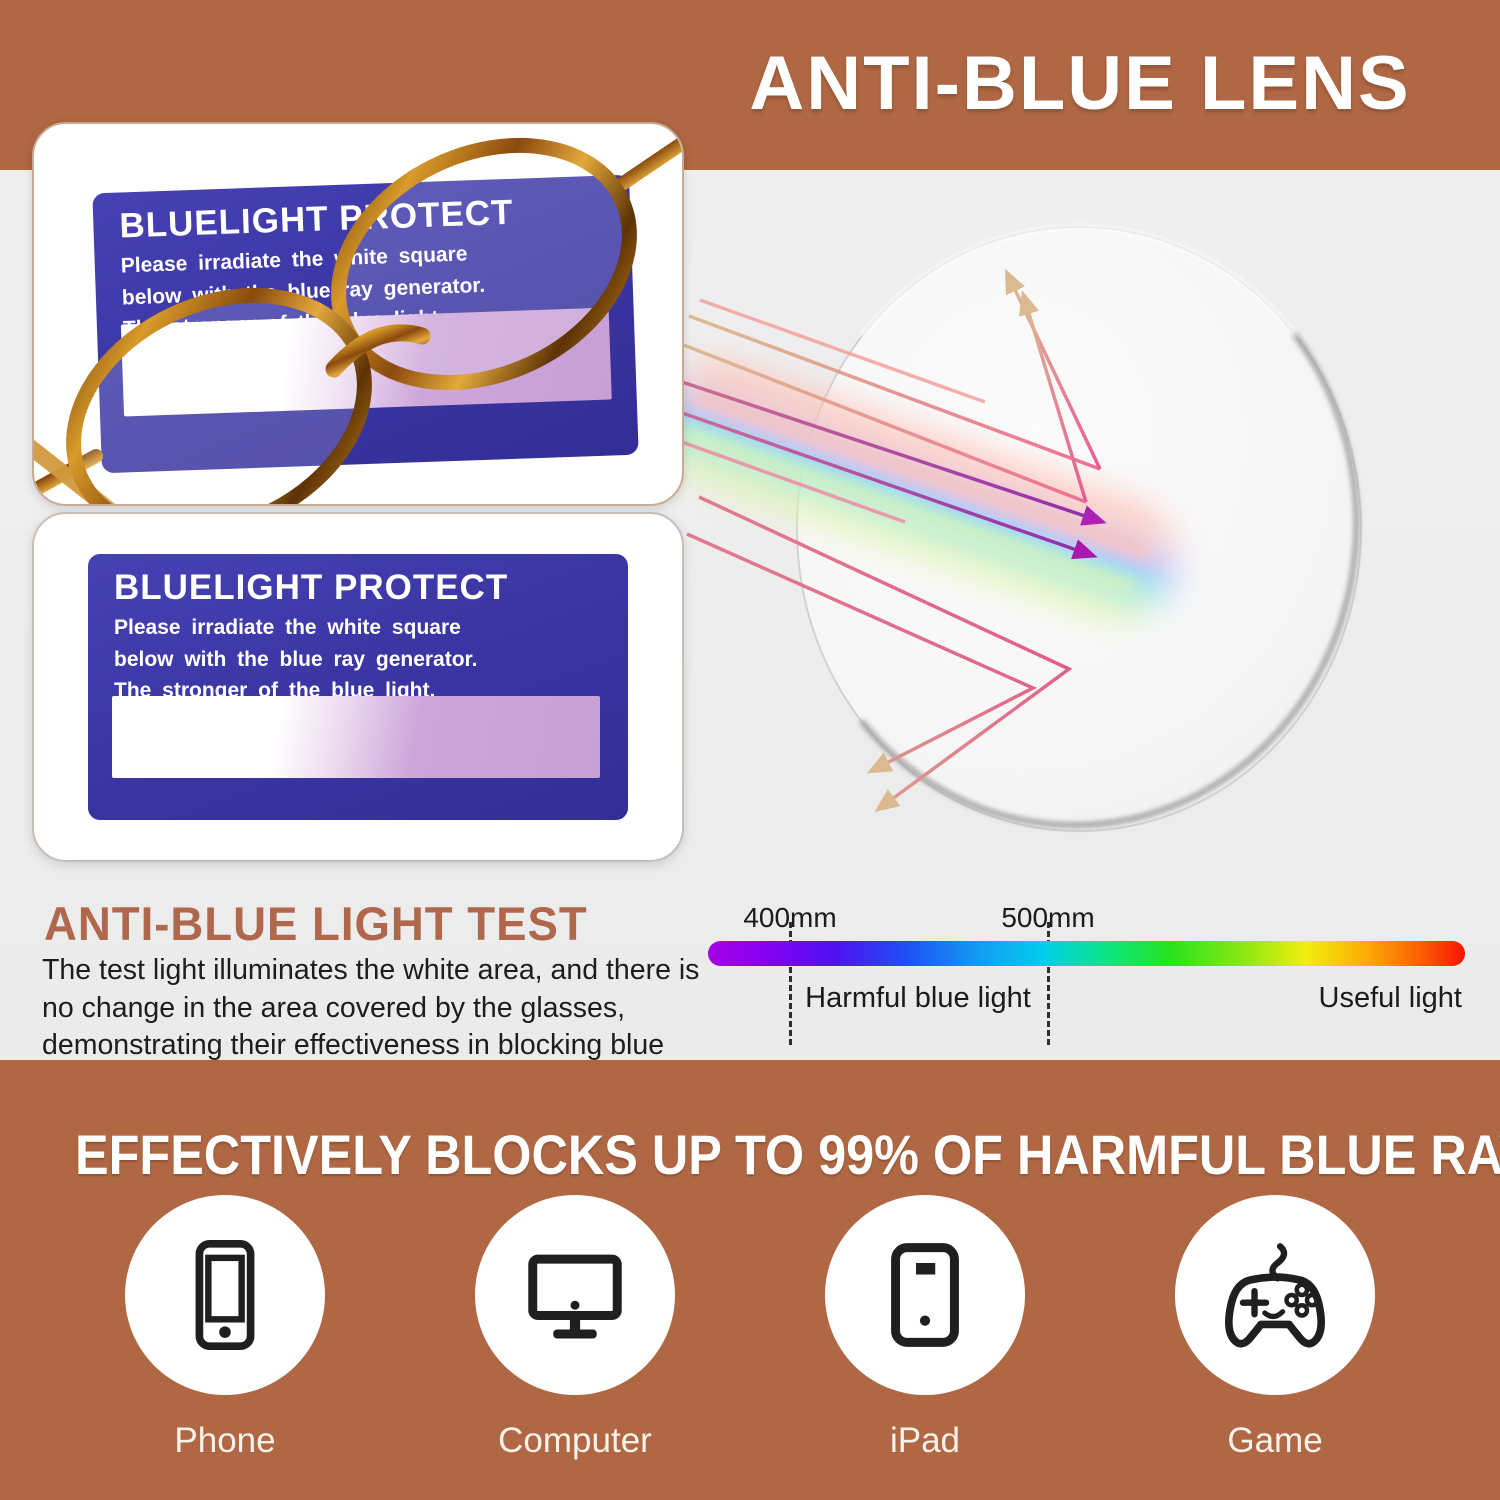  Describe the element at coordinates (1080, 83) in the screenshot. I see `page-title: ANTI-BLUE LENS` at that location.